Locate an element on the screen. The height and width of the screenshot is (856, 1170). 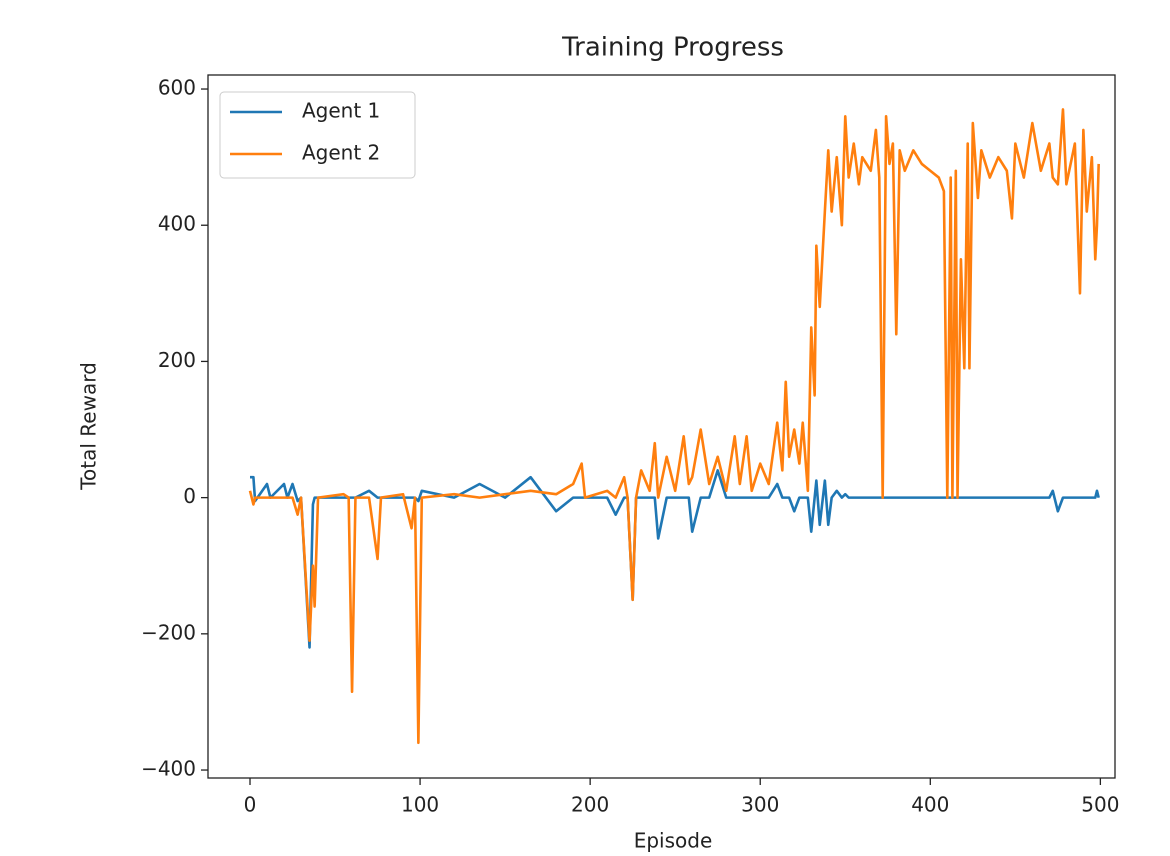
y-tick-label: 200 is located at coordinates (177, 360).